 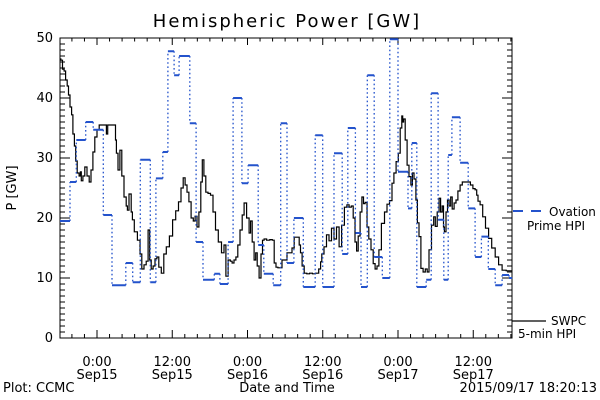 What do you see at coordinates (568, 321) in the screenshot?
I see `swpc-legend-label-line1: SWPC` at bounding box center [568, 321].